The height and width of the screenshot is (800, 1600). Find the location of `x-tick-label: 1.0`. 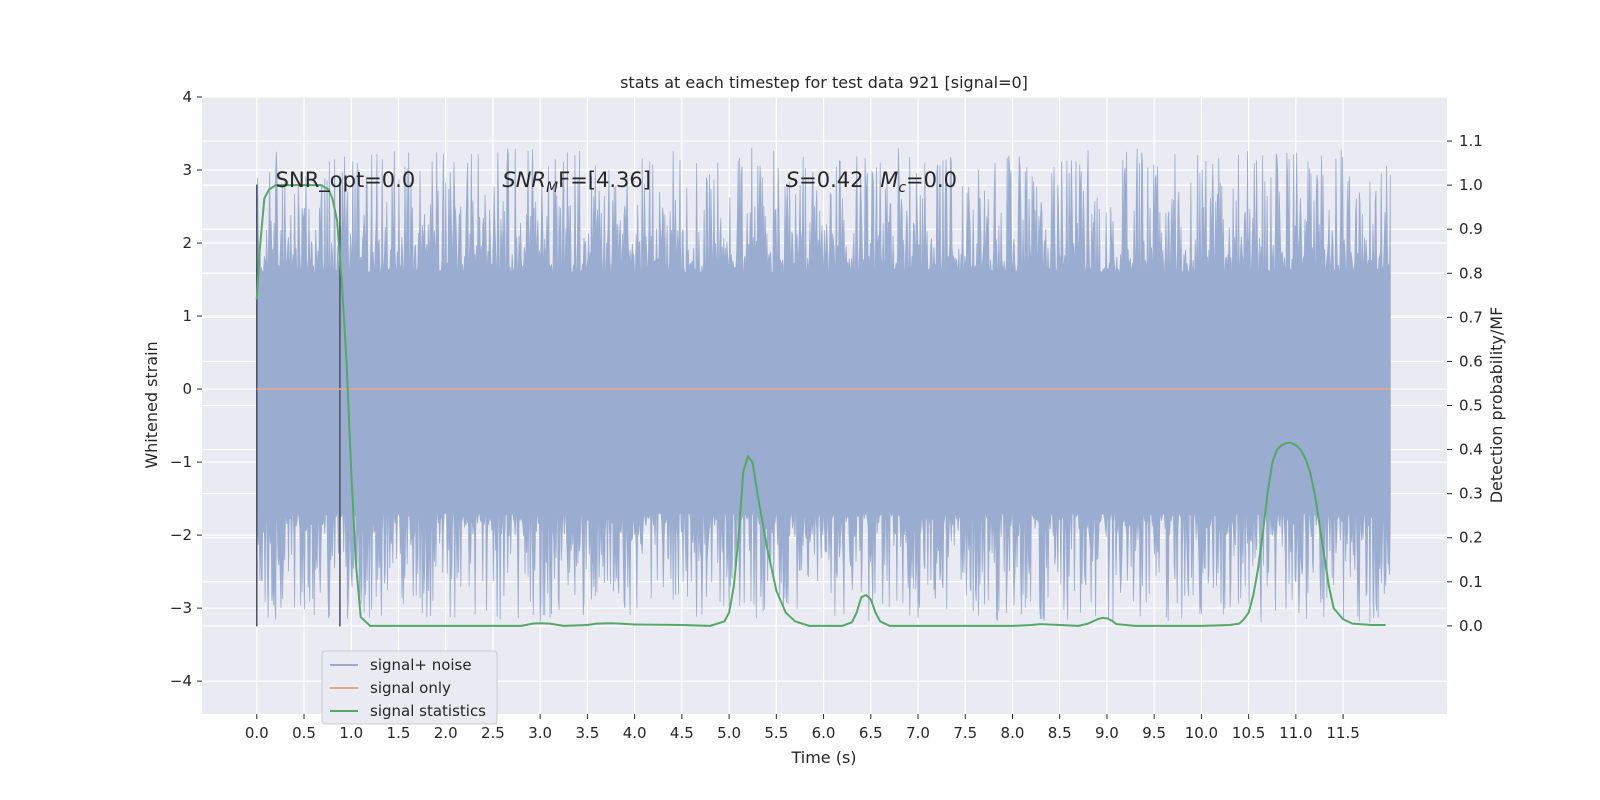

x-tick-label: 1.0 is located at coordinates (351, 733).